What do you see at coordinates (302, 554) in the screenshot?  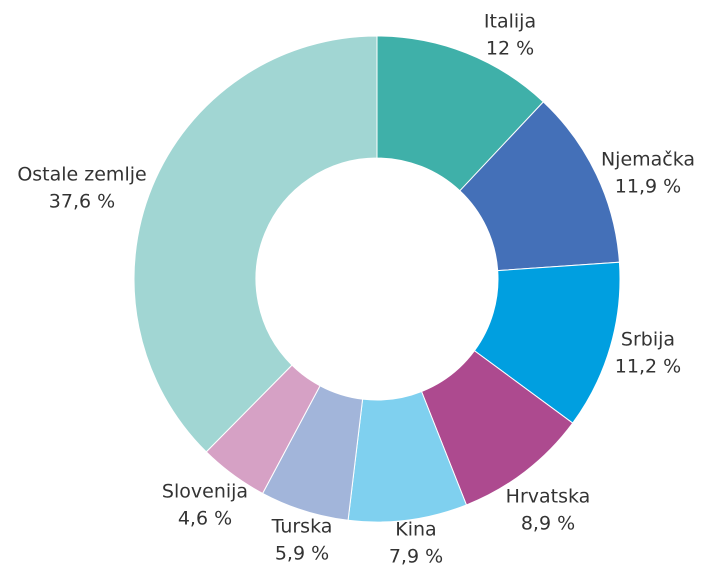 I see `segment-value-label: 5,9 %` at bounding box center [302, 554].